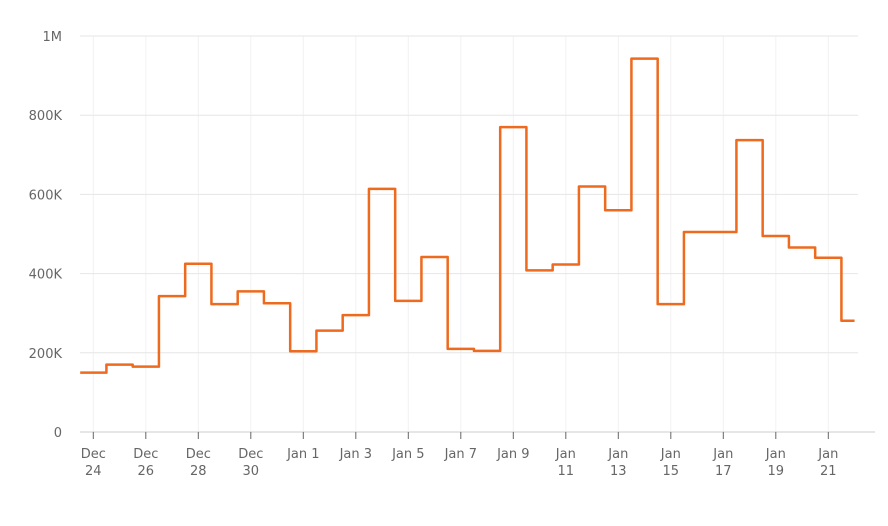 This screenshot has width=888, height=526. I want to click on x-axis-label: 13, so click(618, 471).